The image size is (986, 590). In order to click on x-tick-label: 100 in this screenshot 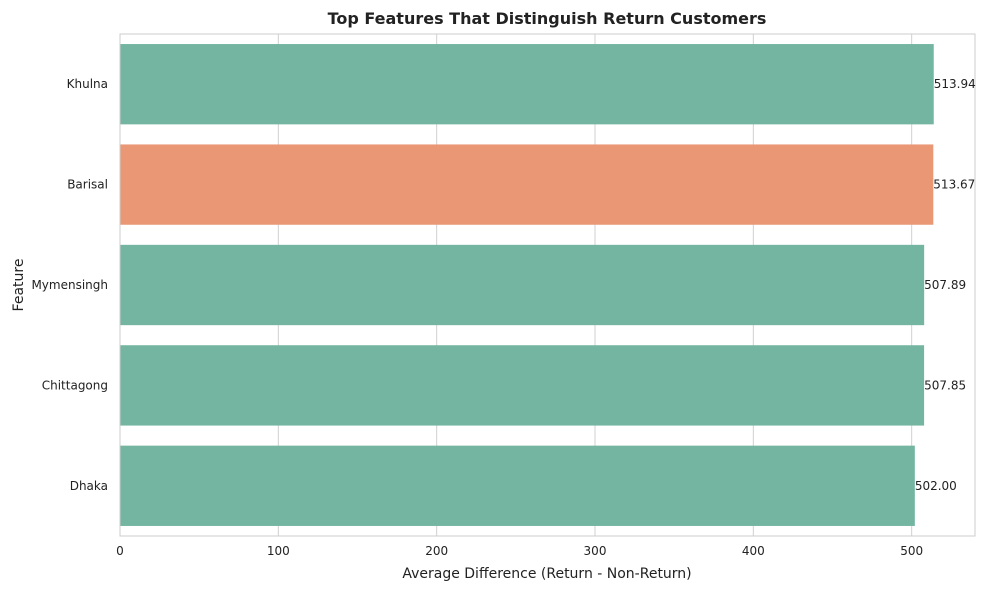, I will do `click(278, 551)`.